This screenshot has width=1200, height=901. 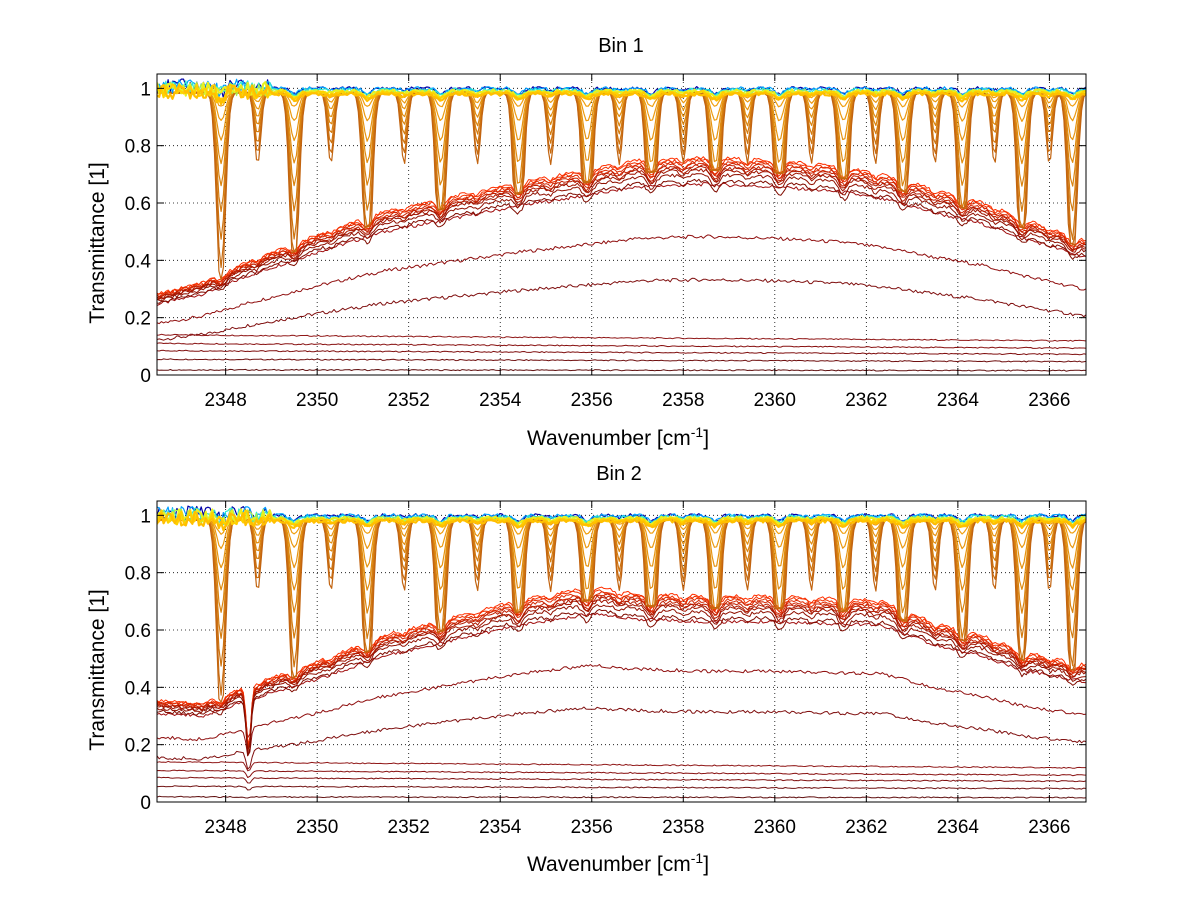 I want to click on chart-title: Bin 1, so click(x=621, y=46).